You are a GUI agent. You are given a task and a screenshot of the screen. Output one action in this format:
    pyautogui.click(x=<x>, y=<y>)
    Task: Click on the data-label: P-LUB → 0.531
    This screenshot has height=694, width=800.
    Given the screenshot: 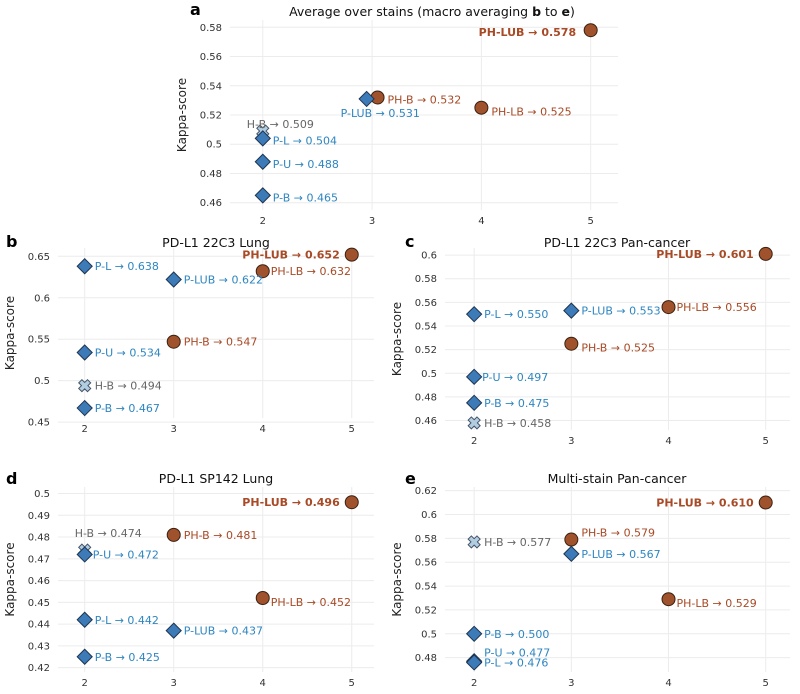 What is the action you would take?
    pyautogui.click(x=380, y=113)
    